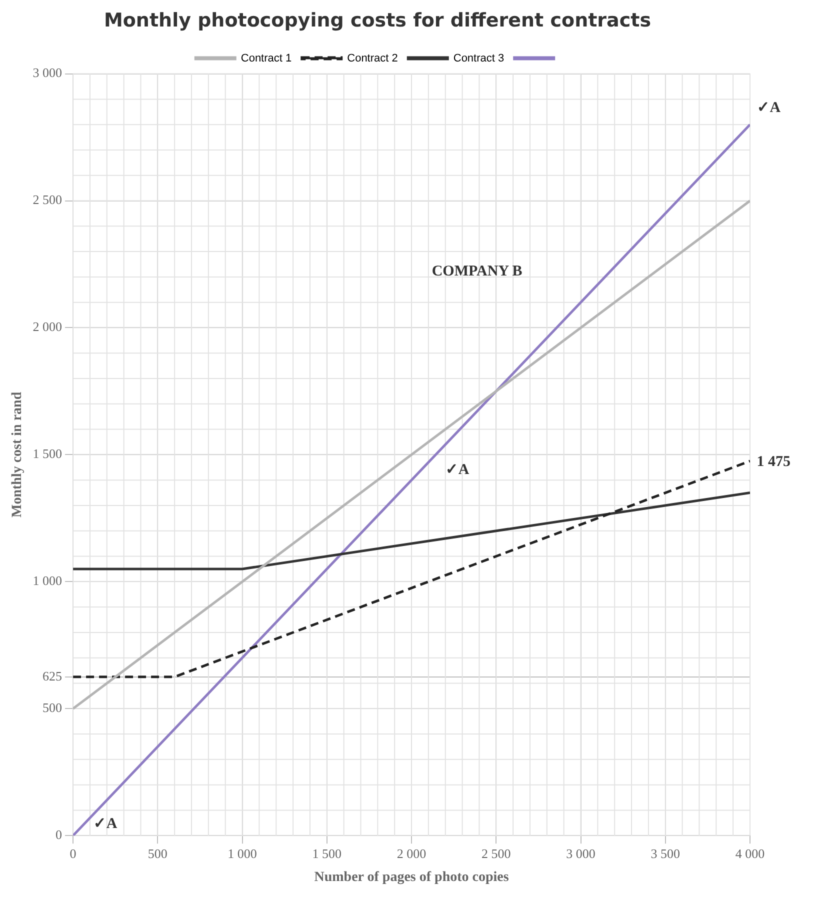 This screenshot has height=900, width=827. Describe the element at coordinates (266, 58) in the screenshot. I see `legend-label: Contract 1` at that location.